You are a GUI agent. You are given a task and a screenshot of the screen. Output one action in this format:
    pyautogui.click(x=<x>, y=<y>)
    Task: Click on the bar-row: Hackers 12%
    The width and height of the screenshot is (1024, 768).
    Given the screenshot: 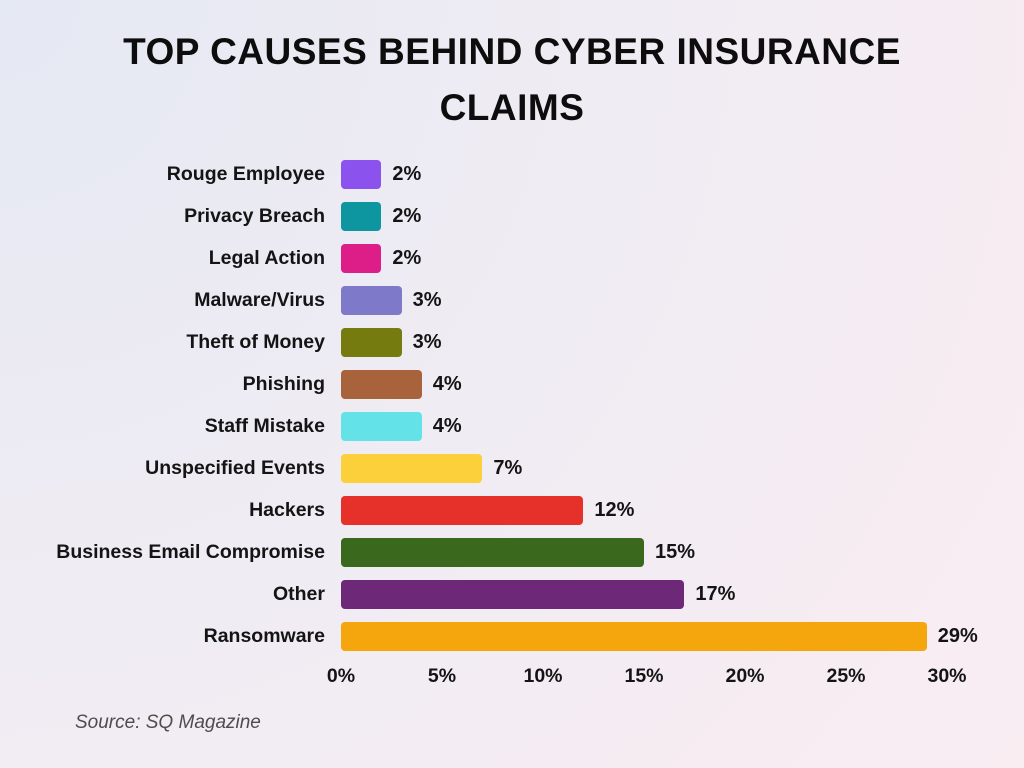 What is the action you would take?
    pyautogui.click(x=512, y=510)
    